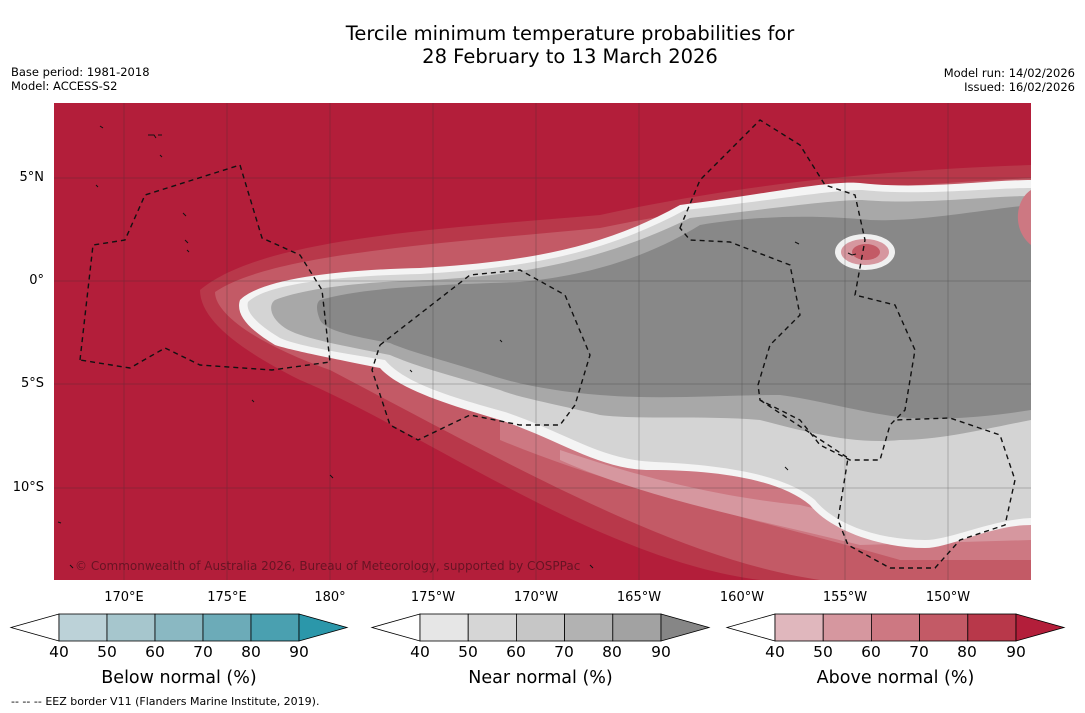 This screenshot has width=1085, height=713. Describe the element at coordinates (64, 86) in the screenshot. I see `model-name: Model: ACCESS-S2` at that location.